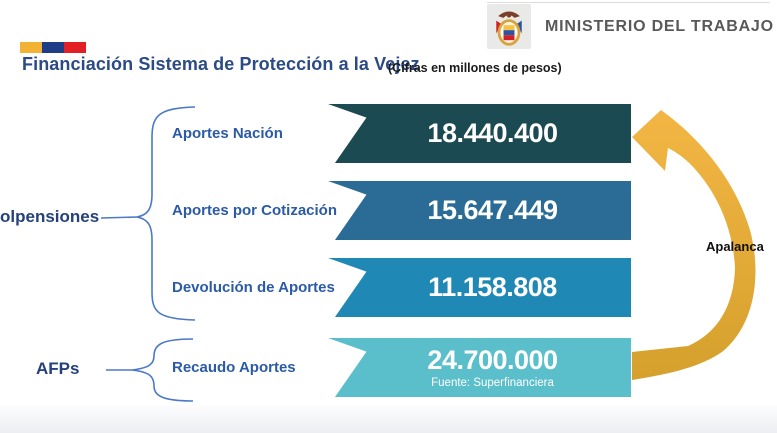 The width and height of the screenshot is (777, 433). What do you see at coordinates (492, 360) in the screenshot?
I see `banner-value: 24.700.000` at bounding box center [492, 360].